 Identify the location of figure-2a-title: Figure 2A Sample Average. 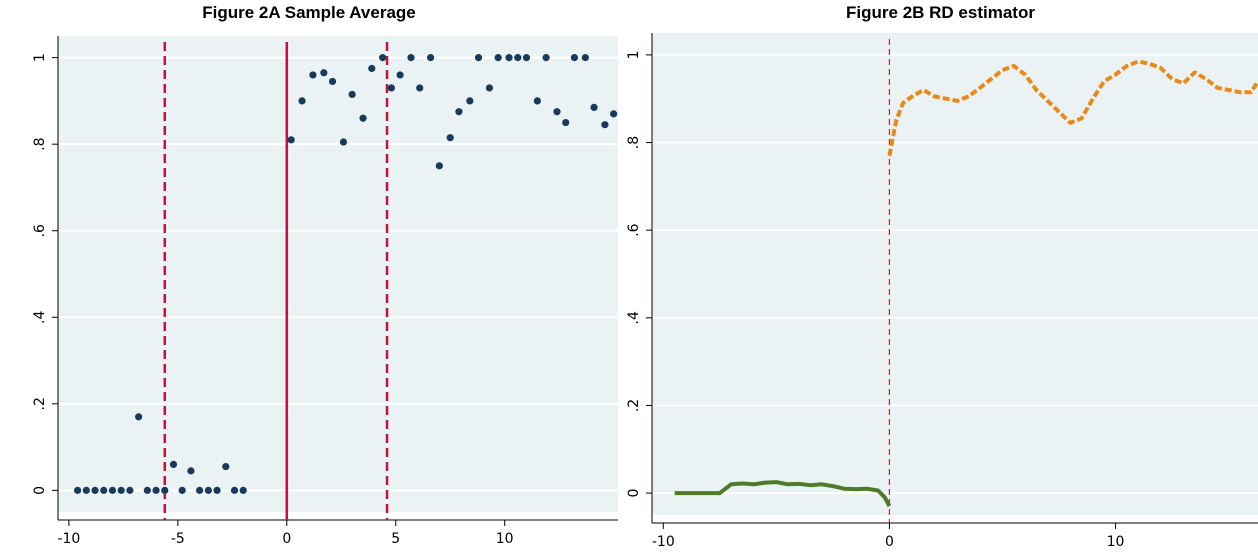
(309, 12).